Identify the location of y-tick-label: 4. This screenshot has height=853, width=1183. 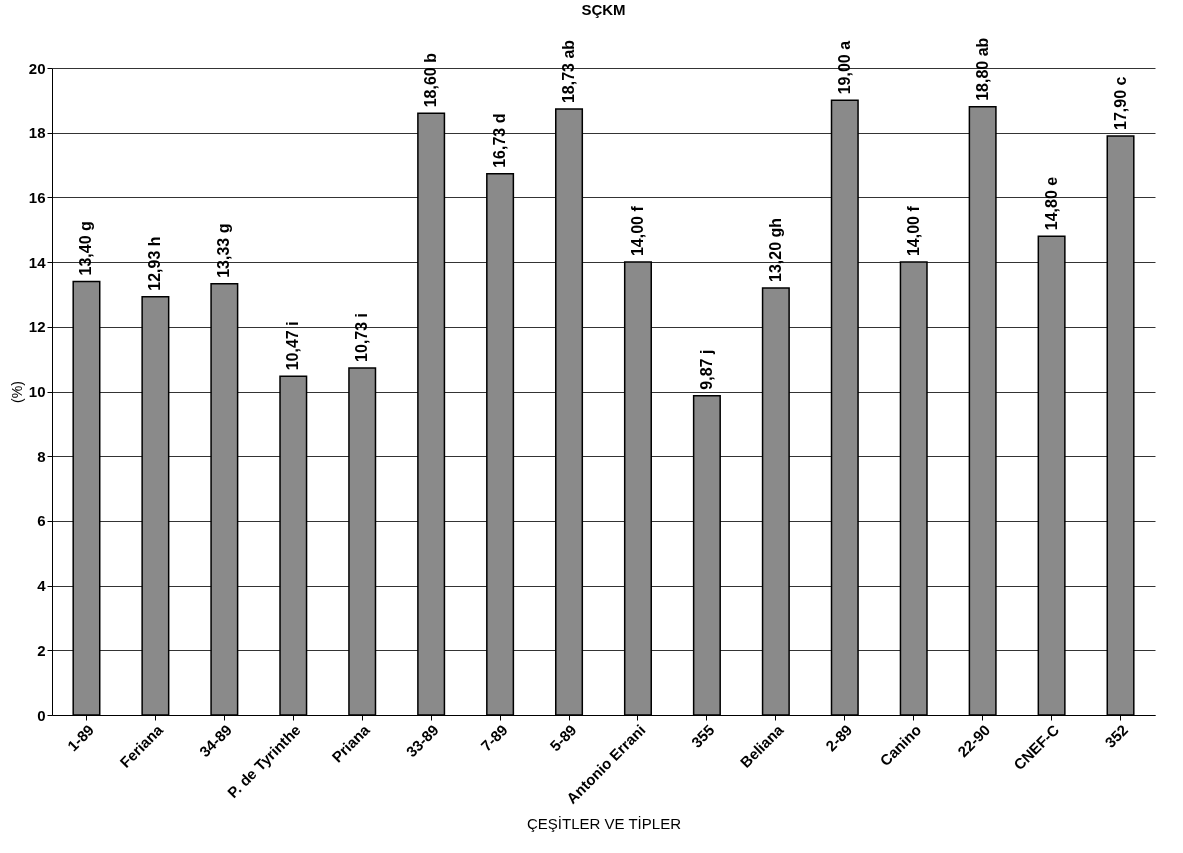
(42, 586).